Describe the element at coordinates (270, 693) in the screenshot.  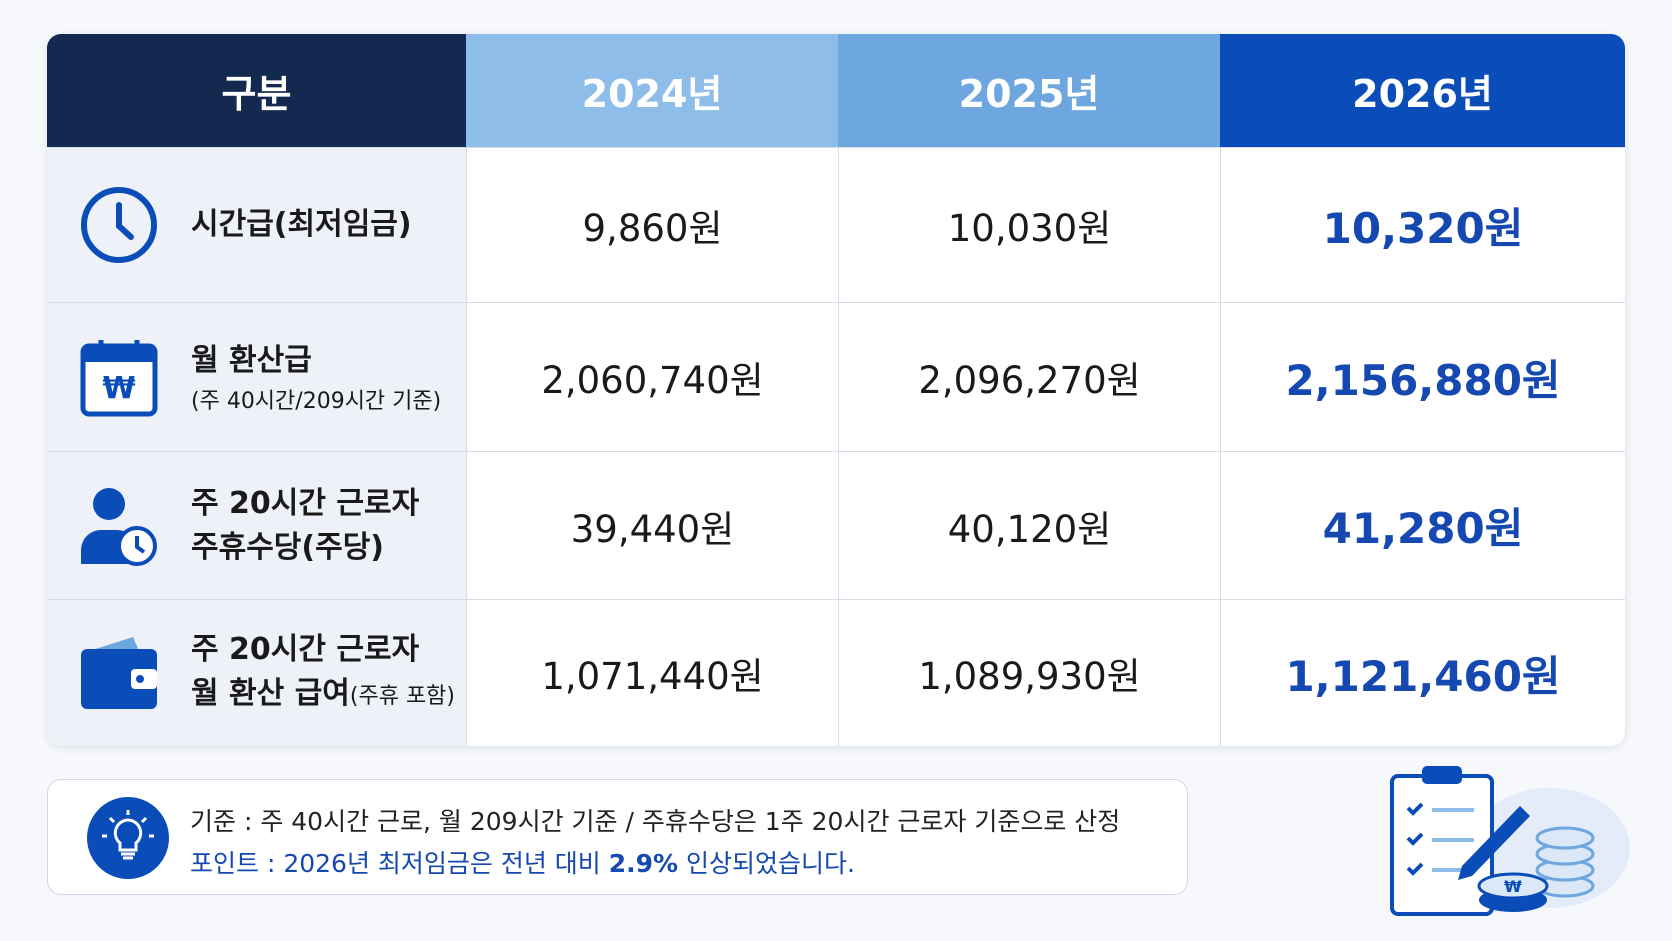
I see `label-text: 월 환산 급여` at that location.